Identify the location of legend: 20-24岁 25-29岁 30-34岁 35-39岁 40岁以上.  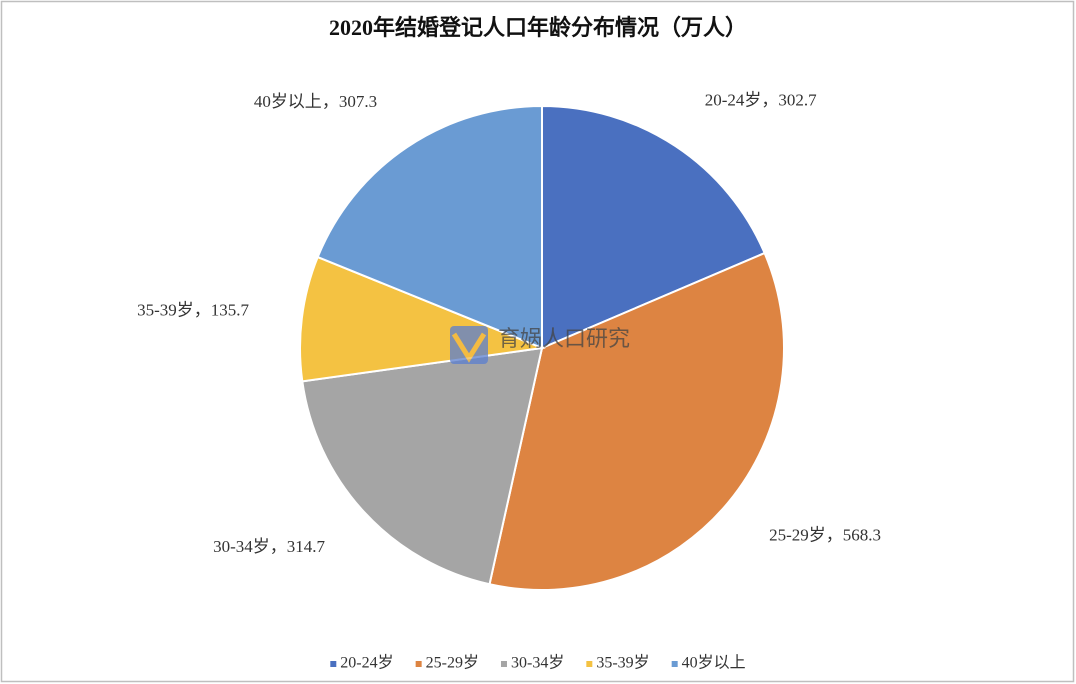
(538, 663).